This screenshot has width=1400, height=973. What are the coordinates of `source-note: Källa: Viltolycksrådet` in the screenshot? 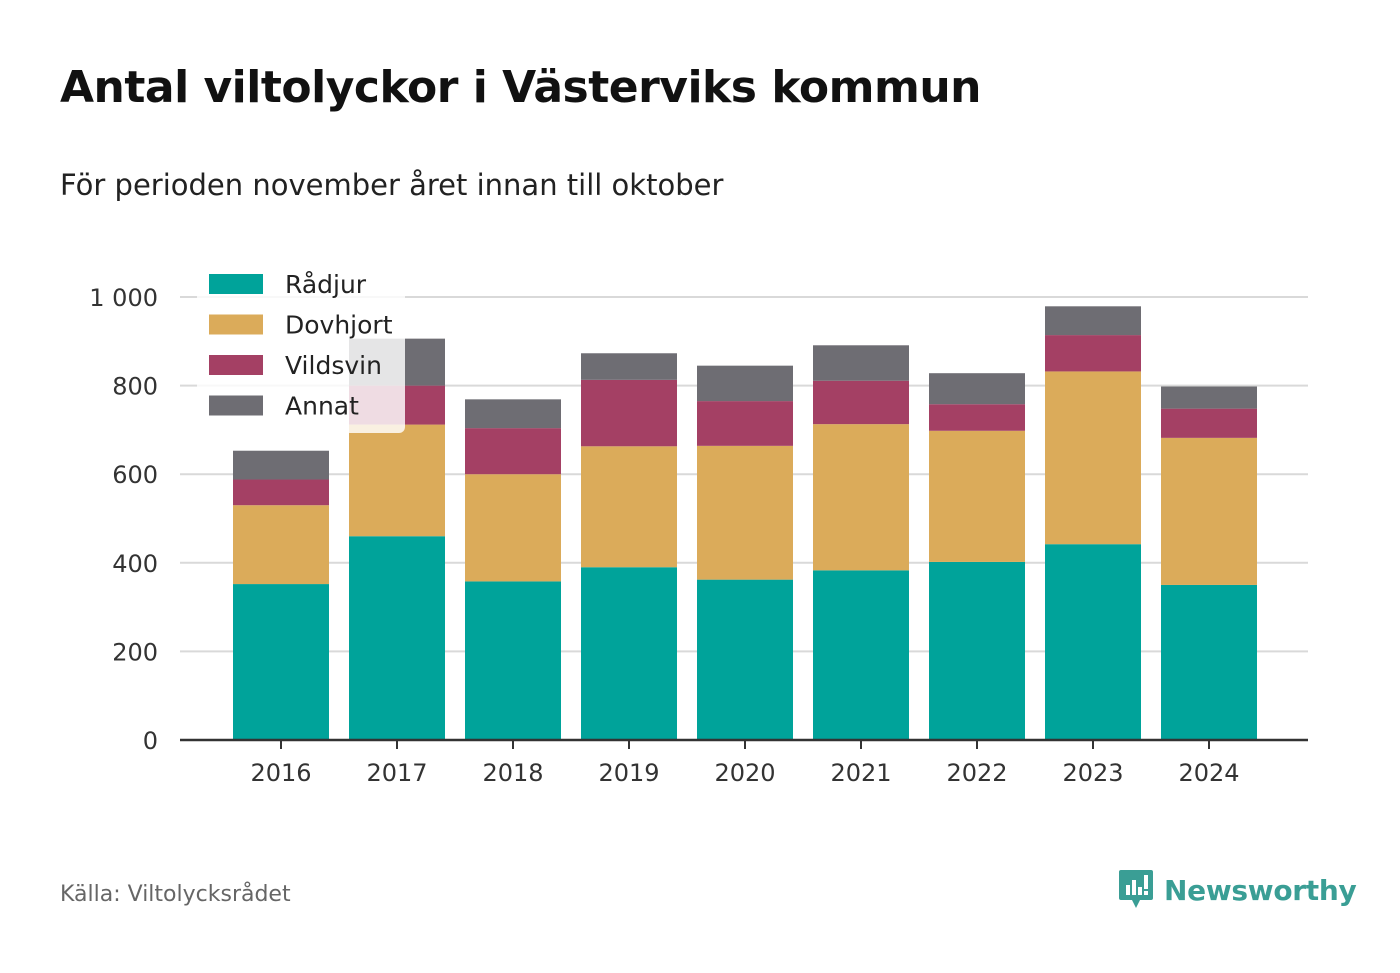 It's located at (175, 894).